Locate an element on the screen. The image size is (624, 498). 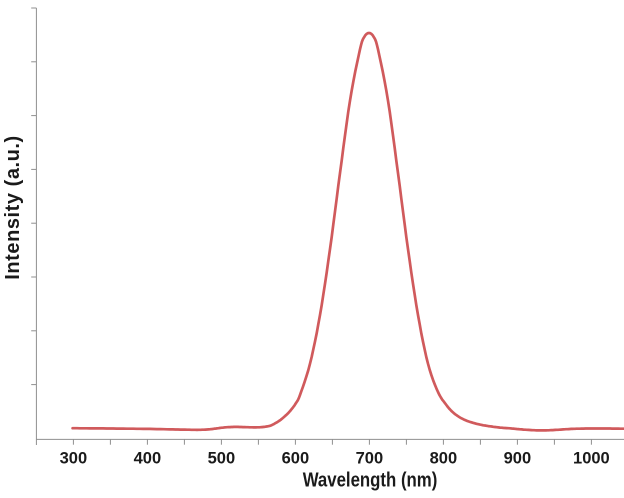
svg-text: Intensity (a.u.) is located at coordinates (13, 207).